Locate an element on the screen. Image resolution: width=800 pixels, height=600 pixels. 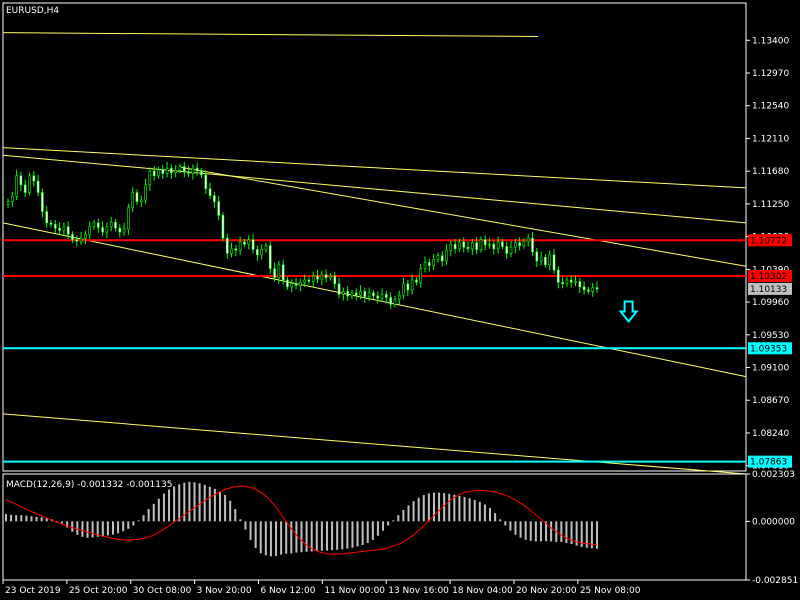
time-axis-label: 11 Nov 00:00 is located at coordinates (354, 591).